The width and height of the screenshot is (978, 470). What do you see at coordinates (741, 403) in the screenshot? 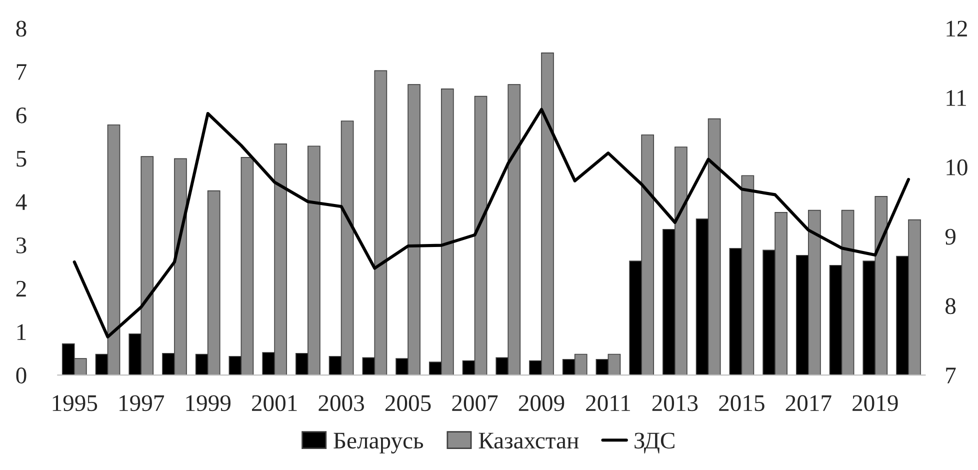
I see `x-tick-label: 2015` at bounding box center [741, 403].